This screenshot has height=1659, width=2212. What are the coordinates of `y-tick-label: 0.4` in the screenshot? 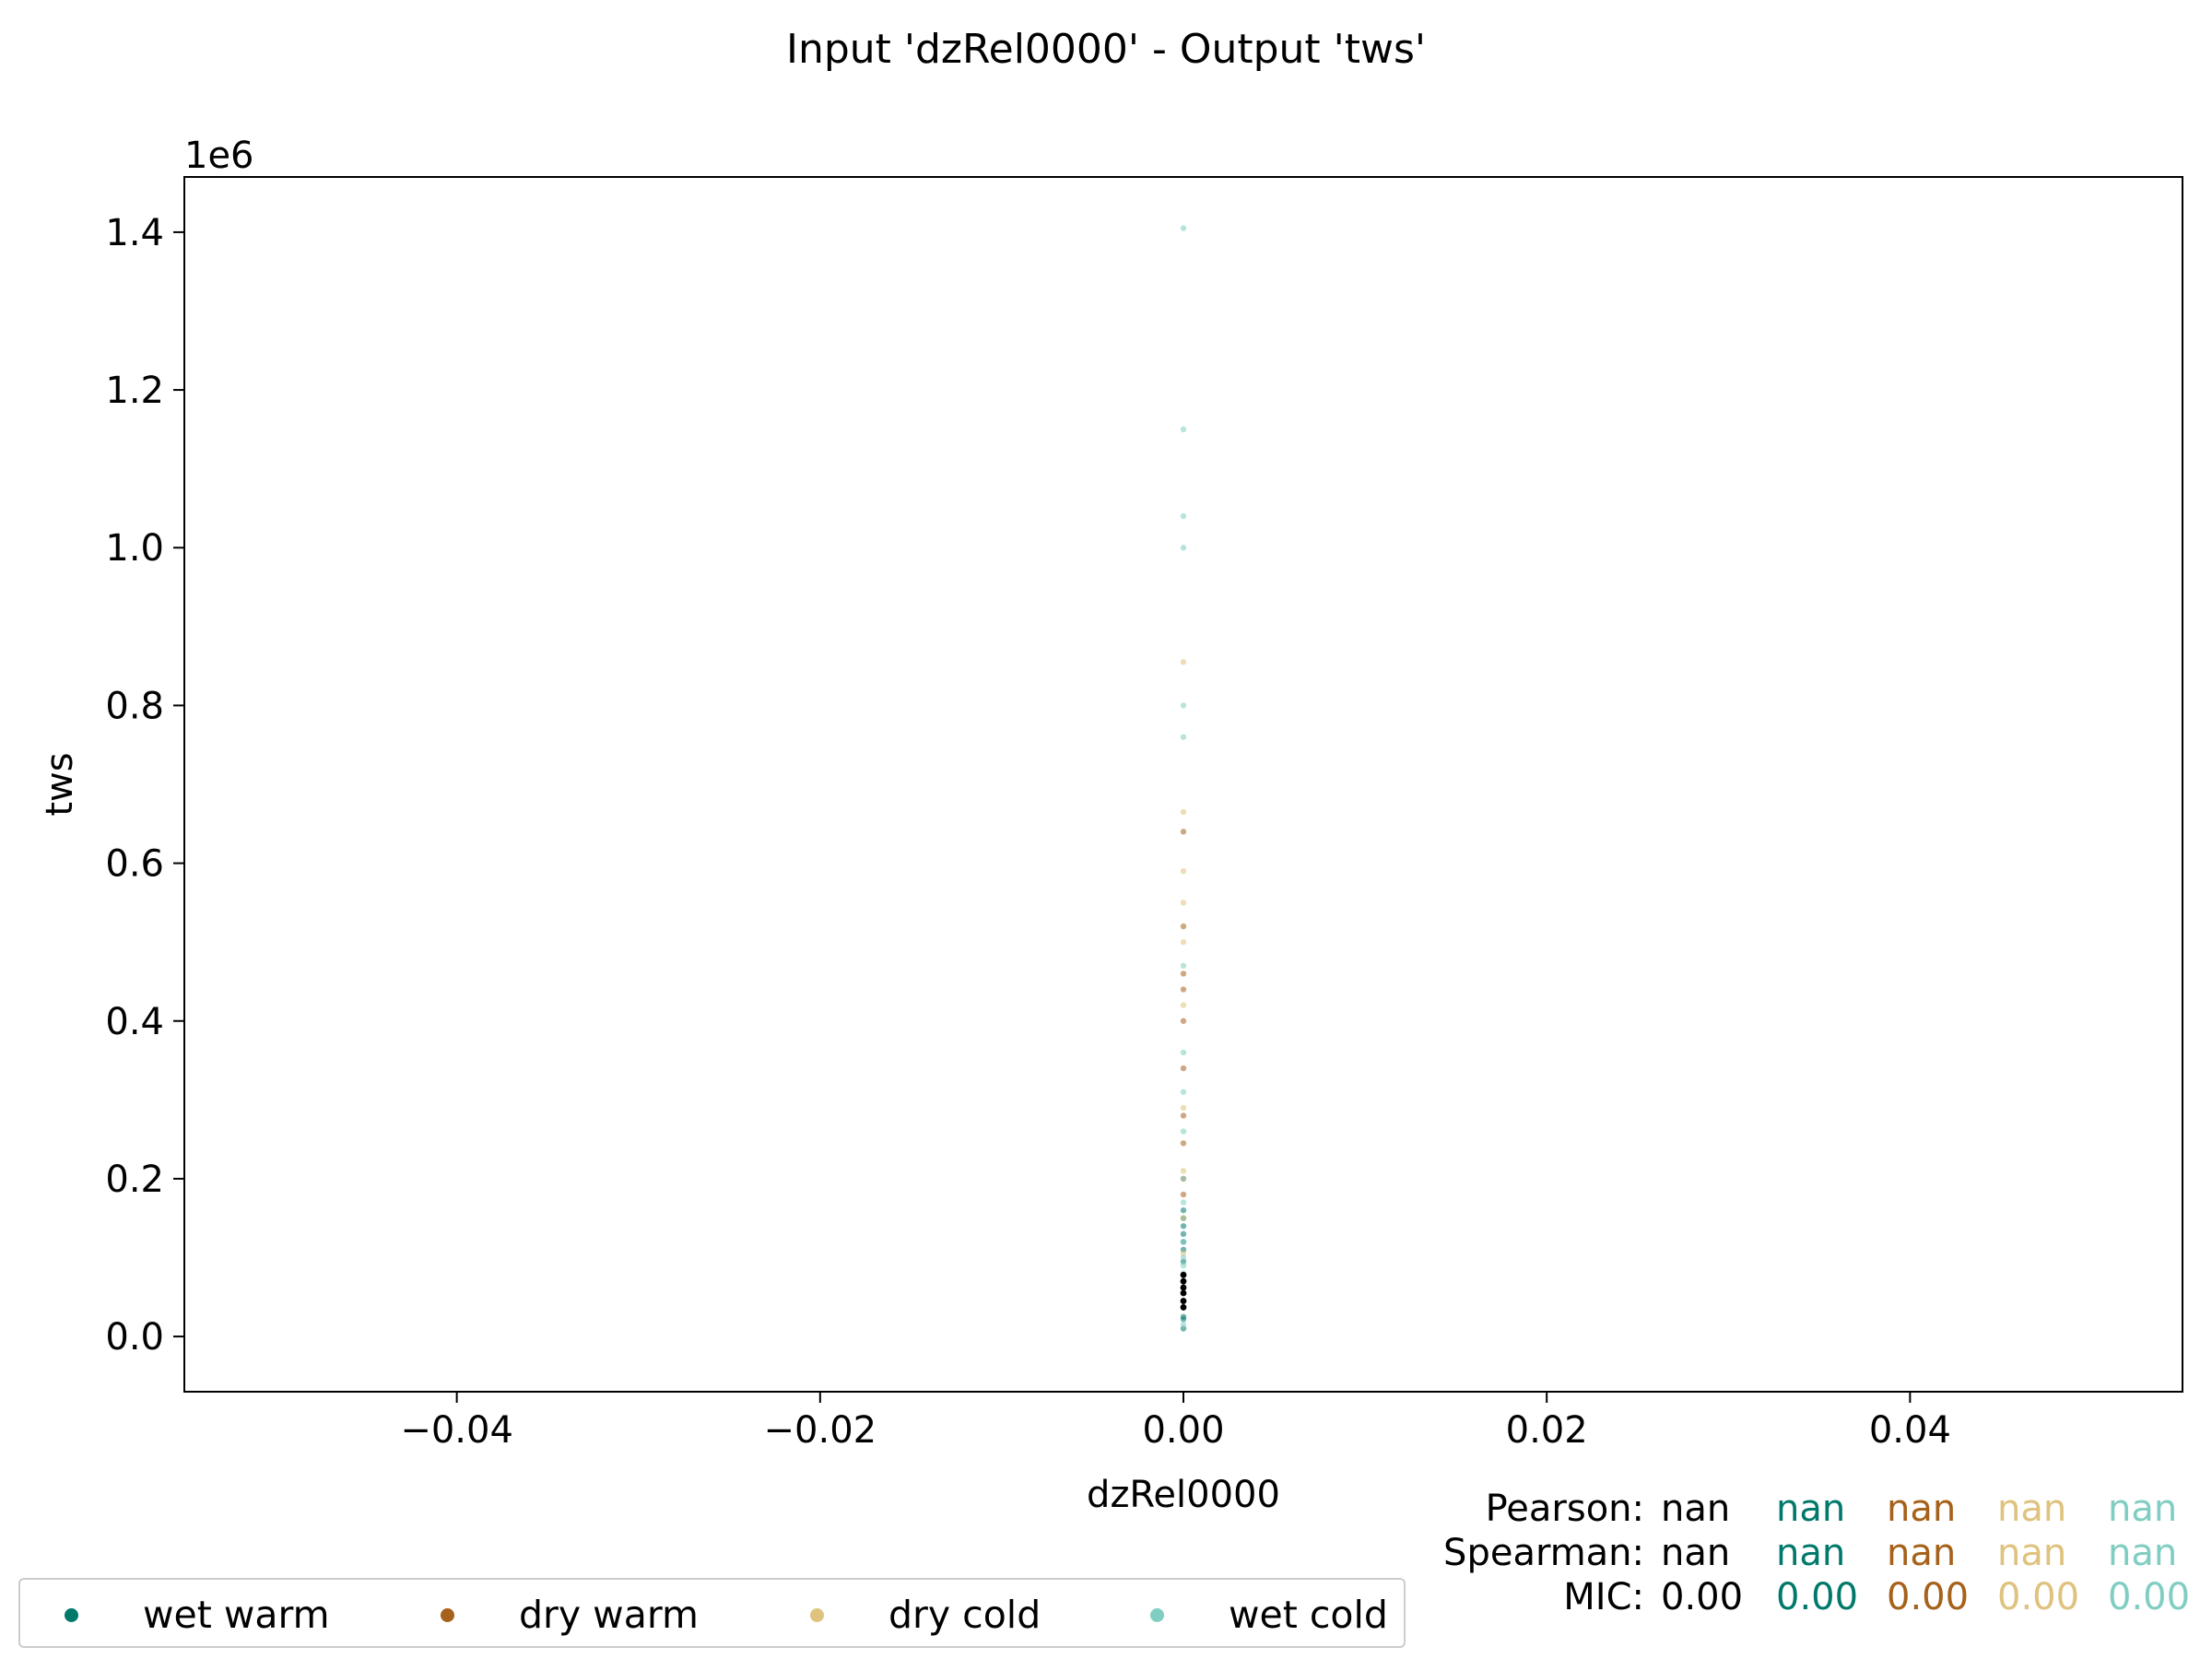 It's located at (134, 1022).